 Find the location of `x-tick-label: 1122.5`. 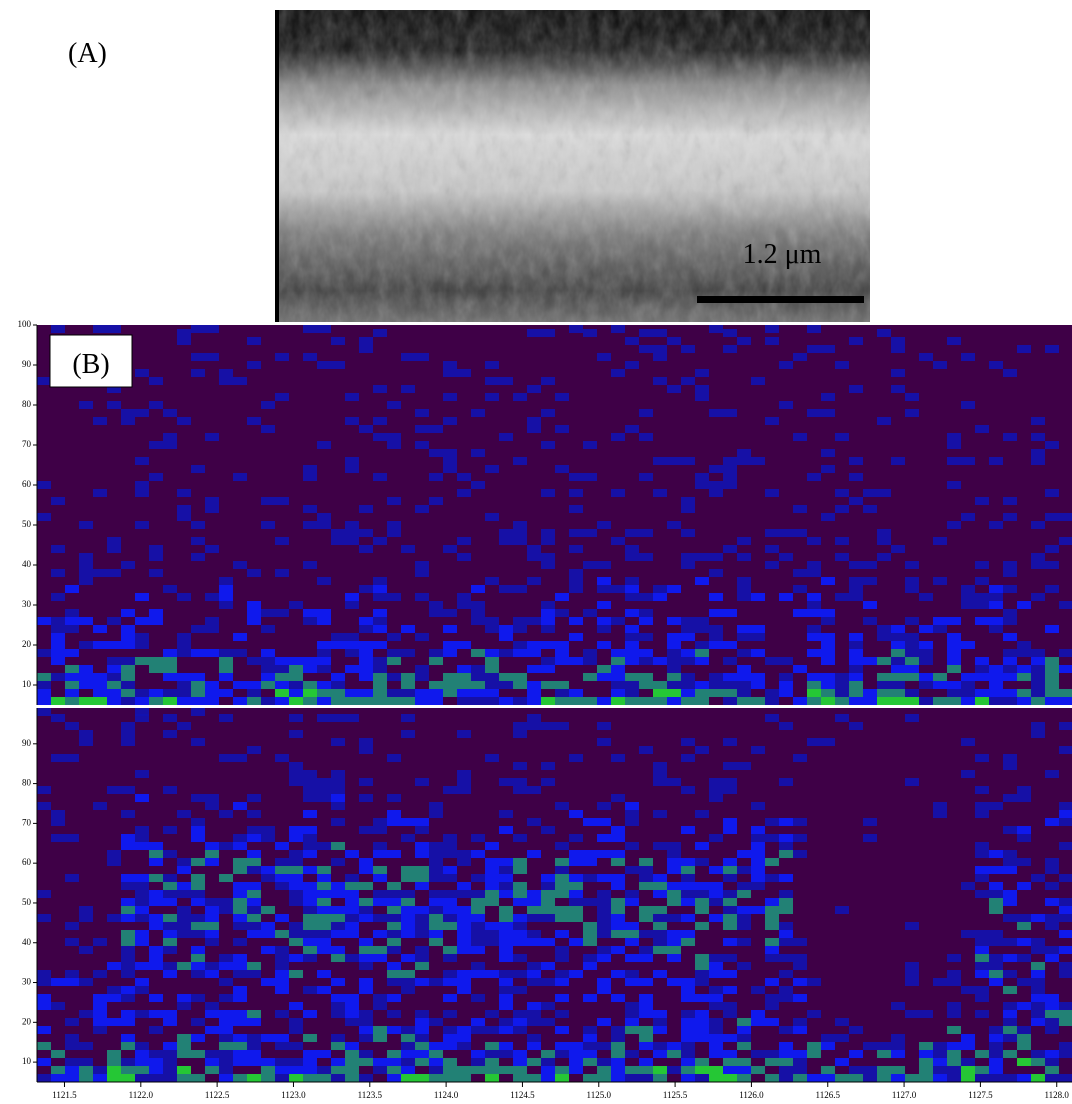

x-tick-label: 1122.5 is located at coordinates (217, 1095).